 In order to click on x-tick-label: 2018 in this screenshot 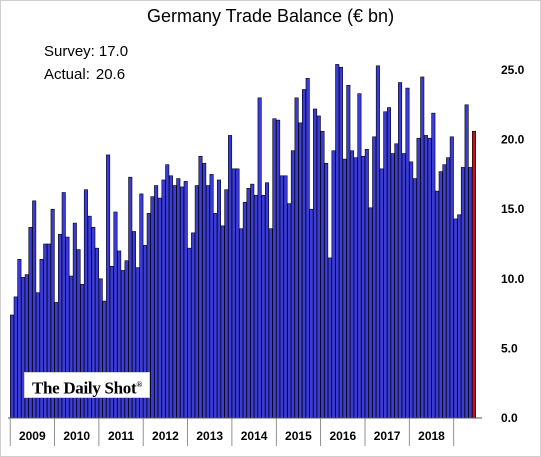, I will do `click(431, 436)`.